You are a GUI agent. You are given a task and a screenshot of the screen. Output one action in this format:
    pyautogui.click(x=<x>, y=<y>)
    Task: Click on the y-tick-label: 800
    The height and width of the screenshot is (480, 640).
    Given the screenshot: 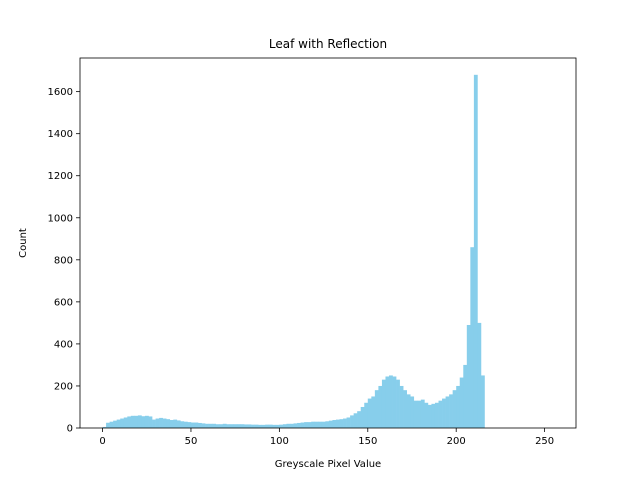 What is the action you would take?
    pyautogui.click(x=63, y=260)
    